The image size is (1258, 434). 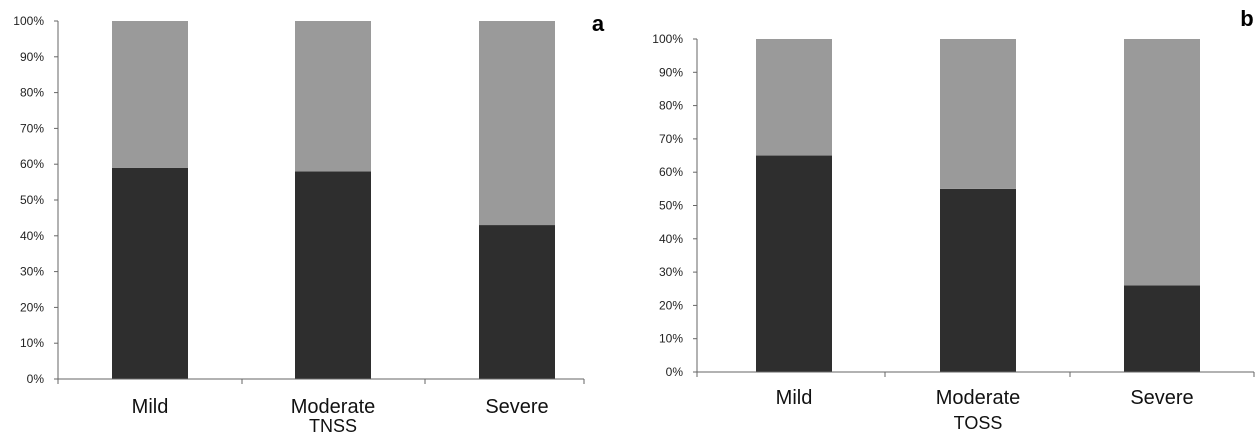 I want to click on category-label-b: Moderate, so click(x=978, y=398).